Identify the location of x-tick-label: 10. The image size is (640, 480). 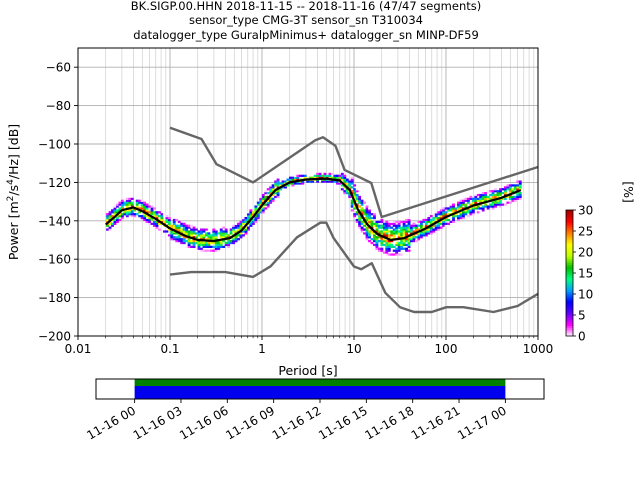
(353, 349).